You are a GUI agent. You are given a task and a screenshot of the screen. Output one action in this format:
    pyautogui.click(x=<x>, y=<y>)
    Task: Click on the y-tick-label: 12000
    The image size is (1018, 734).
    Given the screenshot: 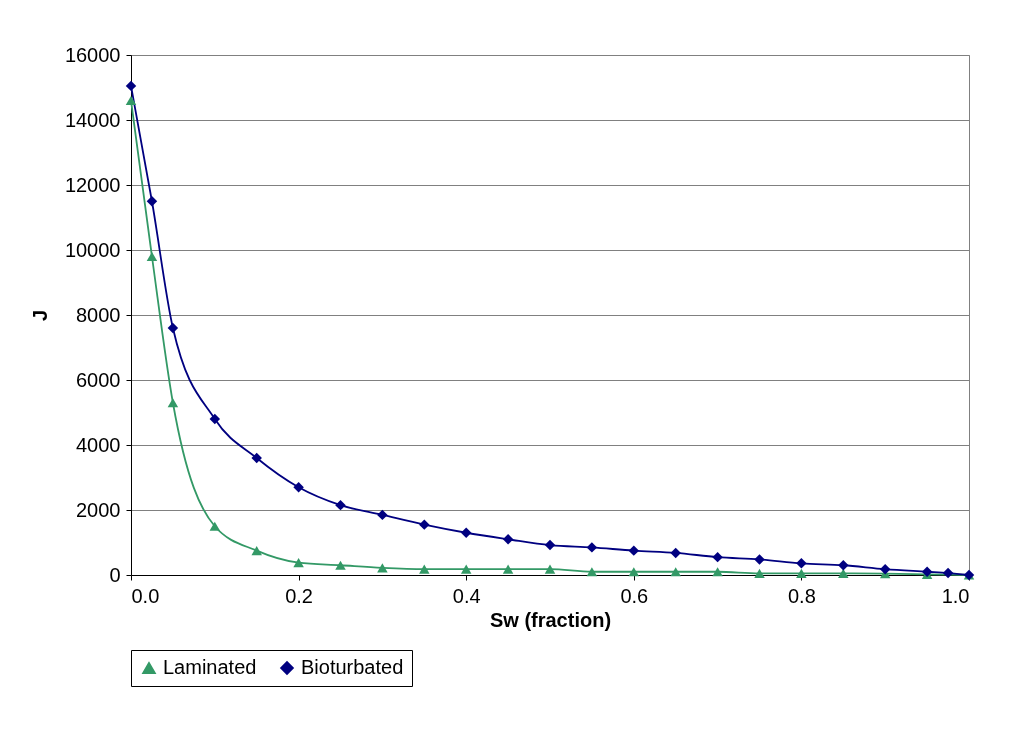 What is the action you would take?
    pyautogui.click(x=92, y=184)
    